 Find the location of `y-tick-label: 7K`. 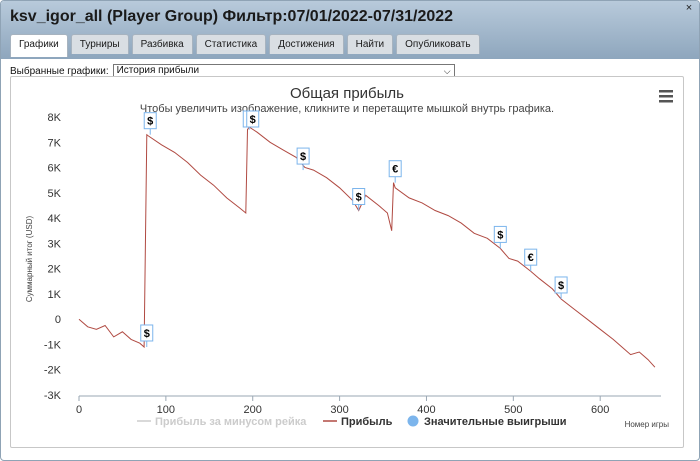

y-tick-label: 7K is located at coordinates (55, 143).